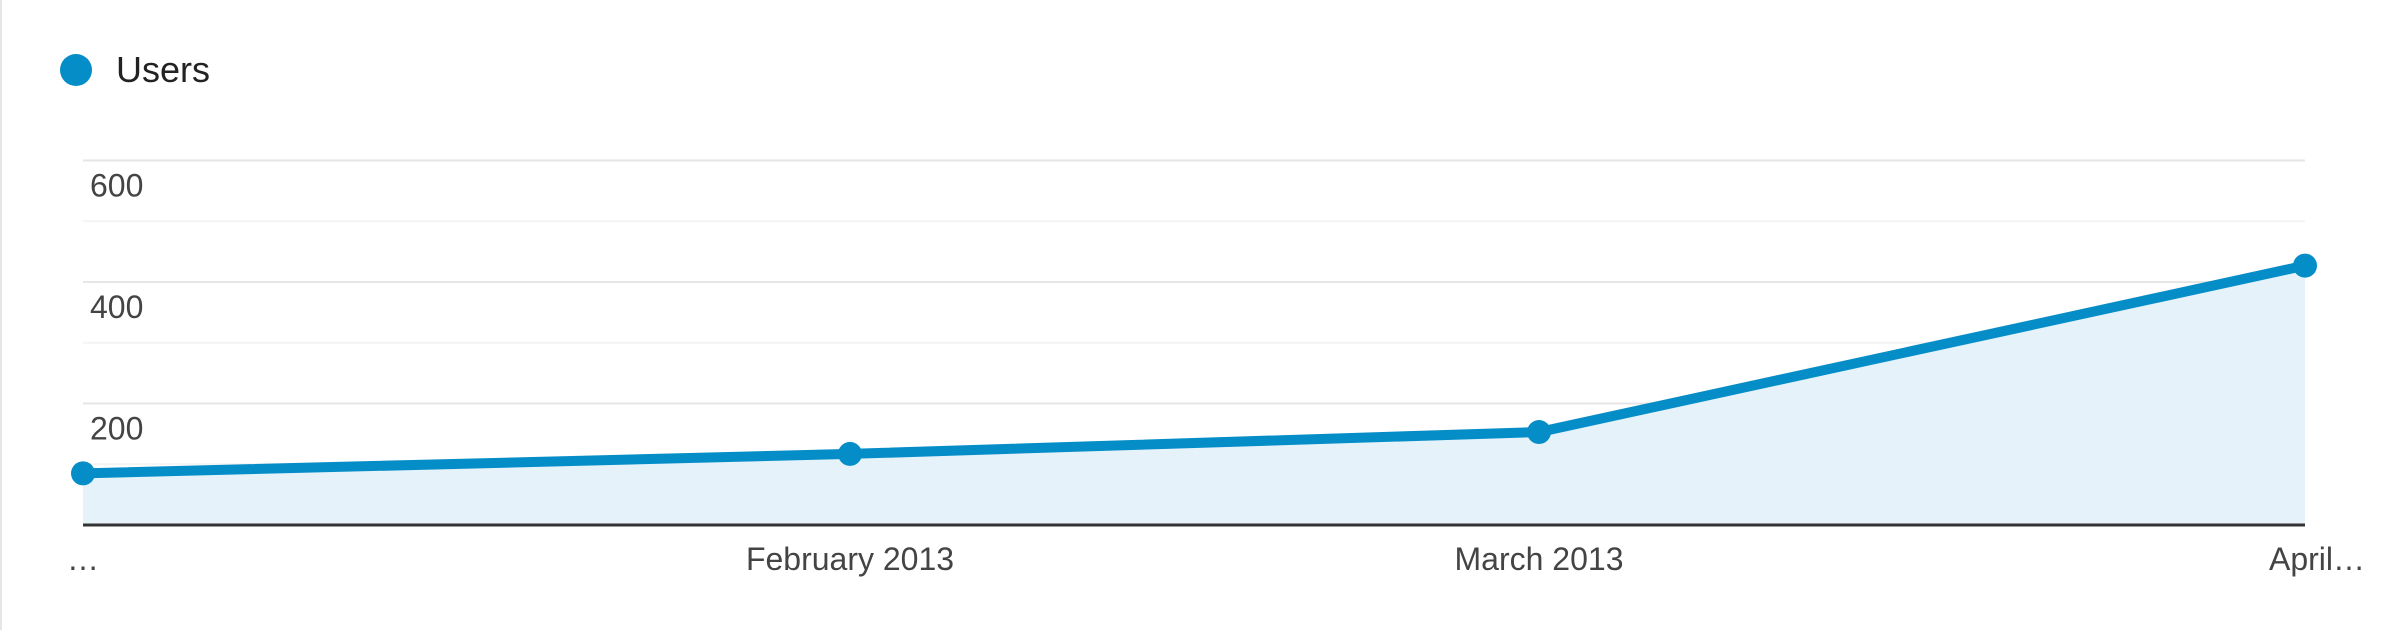  What do you see at coordinates (850, 559) in the screenshot?
I see `x-tick-label: February 2013` at bounding box center [850, 559].